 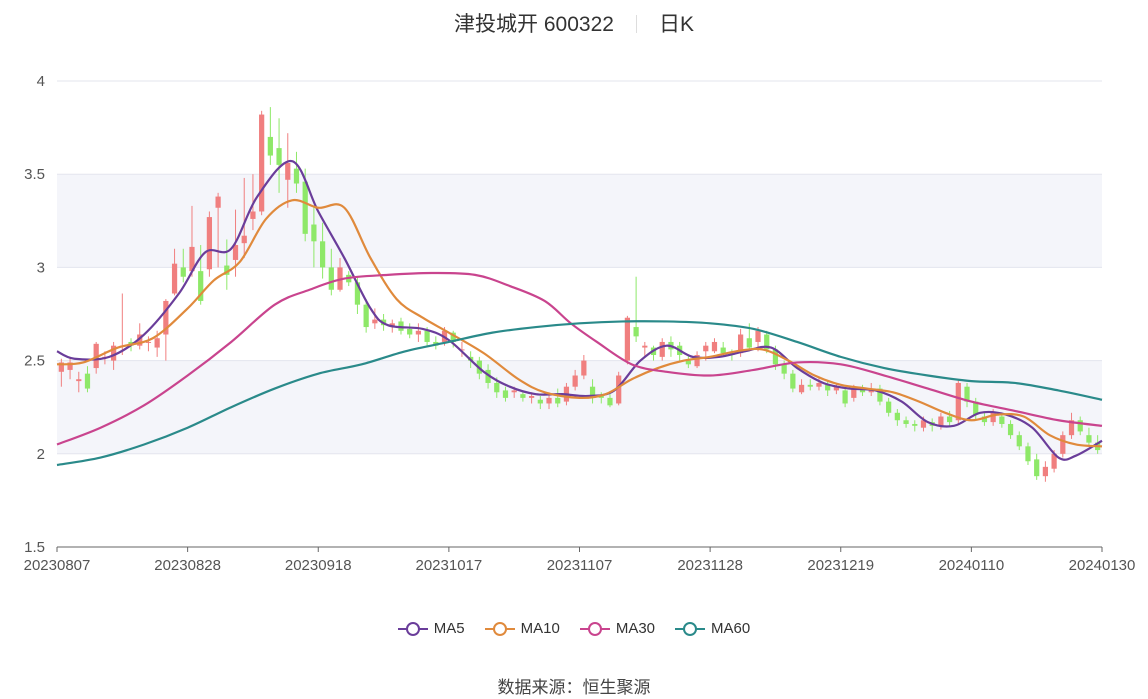 What do you see at coordinates (712, 628) in the screenshot?
I see `legend-item-ma60: MA60` at bounding box center [712, 628].